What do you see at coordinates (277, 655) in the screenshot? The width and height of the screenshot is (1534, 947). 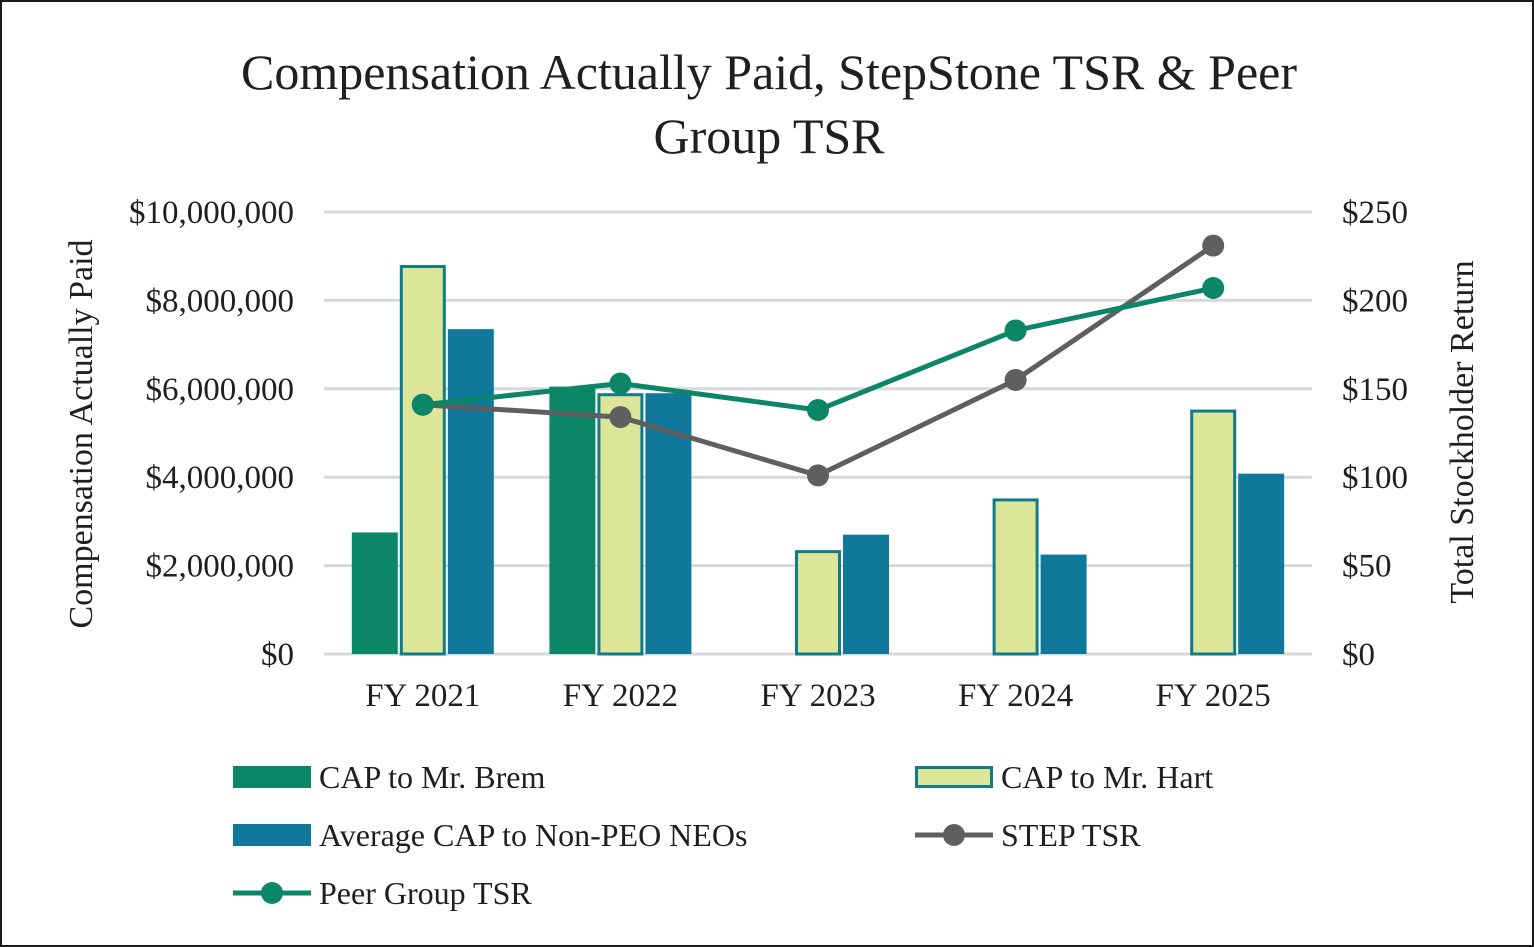 I see `left-tick-label: $0` at bounding box center [277, 655].